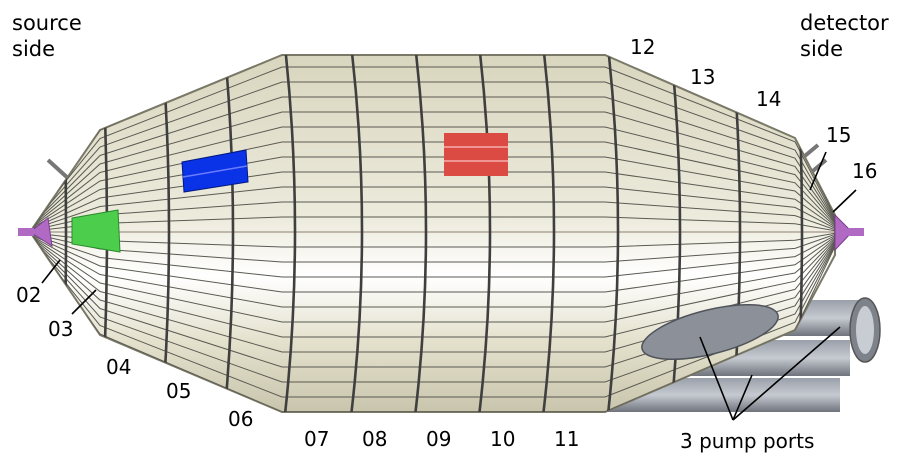 This screenshot has height=461, width=904. What do you see at coordinates (747, 441) in the screenshot?
I see `pump-ports-label: 3 pump ports` at bounding box center [747, 441].